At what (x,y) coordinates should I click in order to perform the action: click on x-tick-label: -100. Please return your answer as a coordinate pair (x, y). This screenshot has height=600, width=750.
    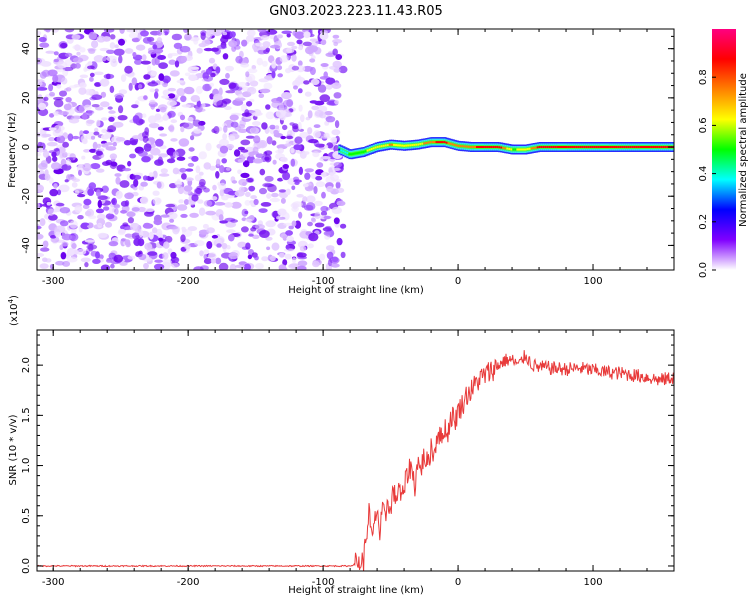
    Looking at the image, I should click on (323, 281).